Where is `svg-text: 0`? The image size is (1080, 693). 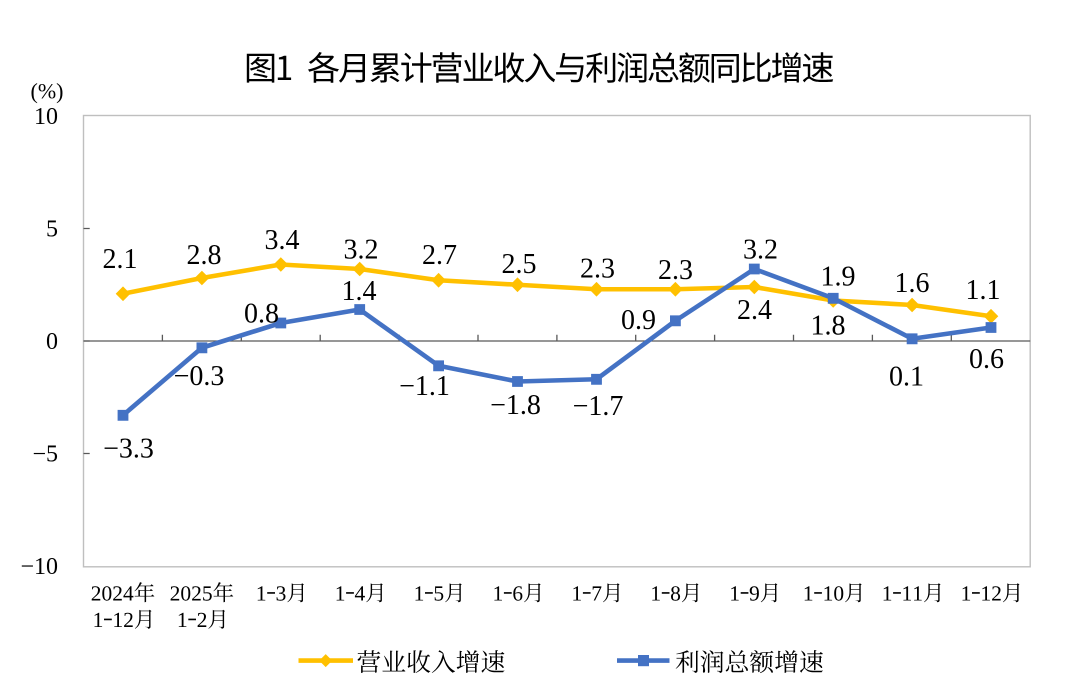 svg-text: 0 is located at coordinates (52, 342).